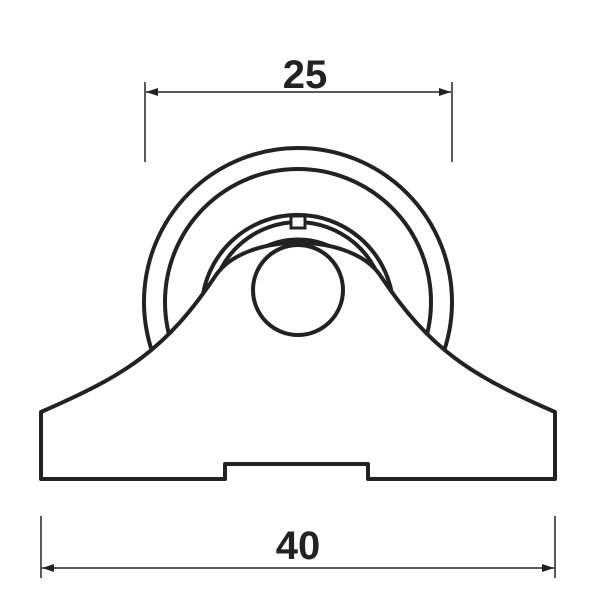  Describe the element at coordinates (298, 290) in the screenshot. I see `axle-hole` at that location.